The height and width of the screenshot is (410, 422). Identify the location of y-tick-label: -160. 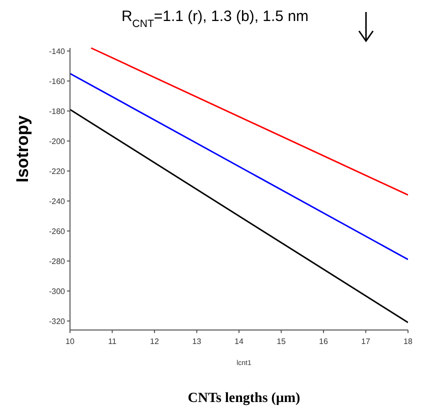
(57, 81).